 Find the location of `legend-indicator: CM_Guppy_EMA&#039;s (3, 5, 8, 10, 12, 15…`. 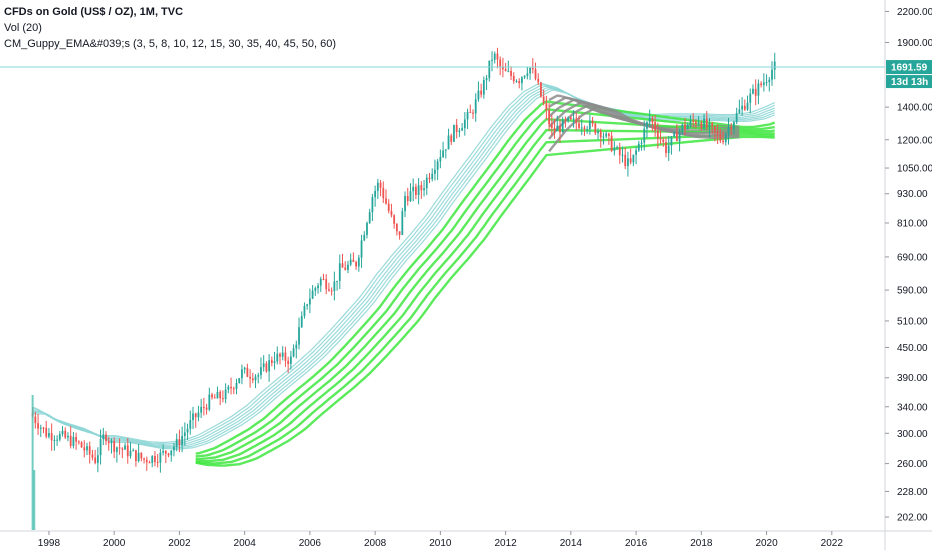

legend-indicator: CM_Guppy_EMA&#039;s (3, 5, 8, 10, 12, 15… is located at coordinates (170, 44).